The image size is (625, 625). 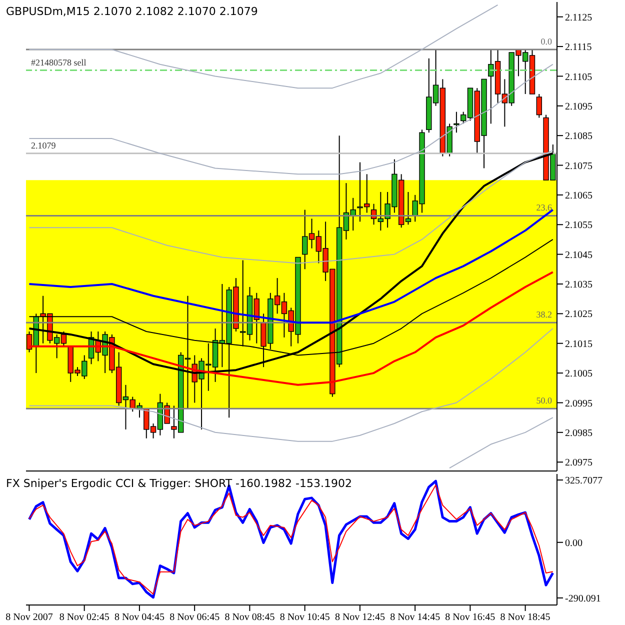 I want to click on annotation: 50.0, so click(x=544, y=401).